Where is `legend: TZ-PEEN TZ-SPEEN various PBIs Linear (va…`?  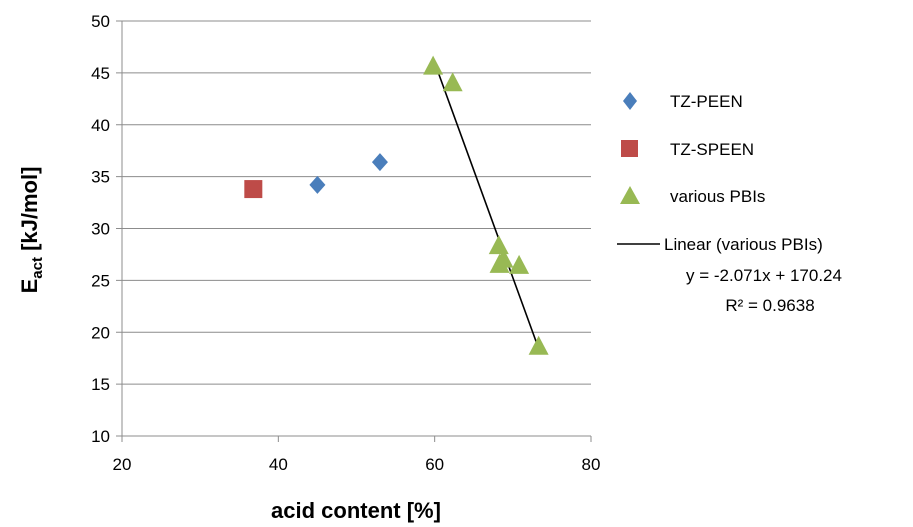
legend: TZ-PEEN TZ-SPEEN various PBIs Linear (va… is located at coordinates (729, 203).